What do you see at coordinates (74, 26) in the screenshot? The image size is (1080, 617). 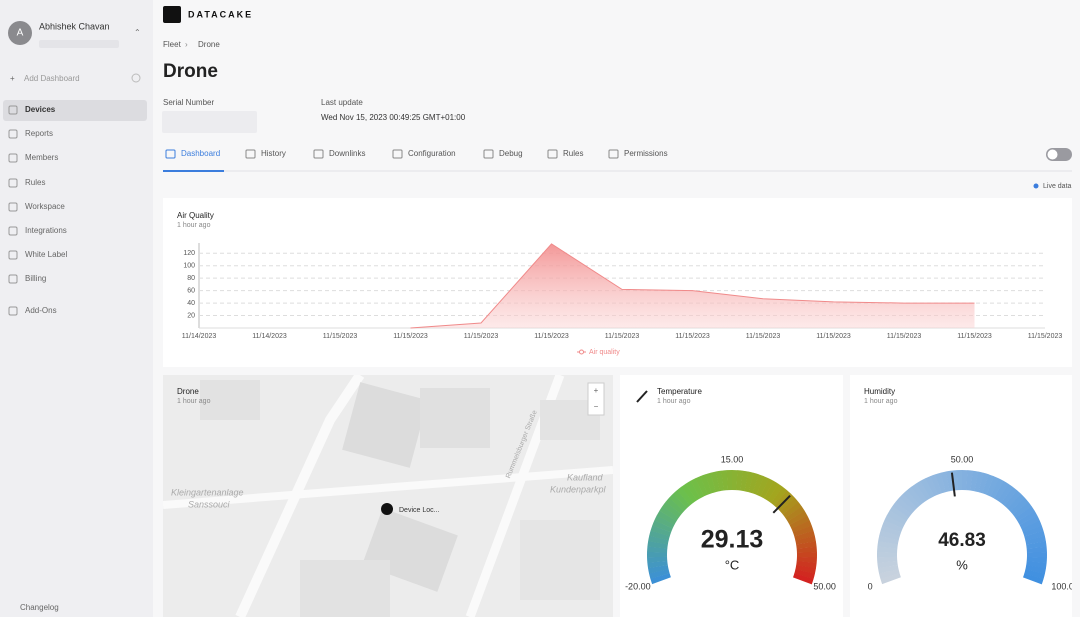 I see `user-name: Abhishek Chavan` at bounding box center [74, 26].